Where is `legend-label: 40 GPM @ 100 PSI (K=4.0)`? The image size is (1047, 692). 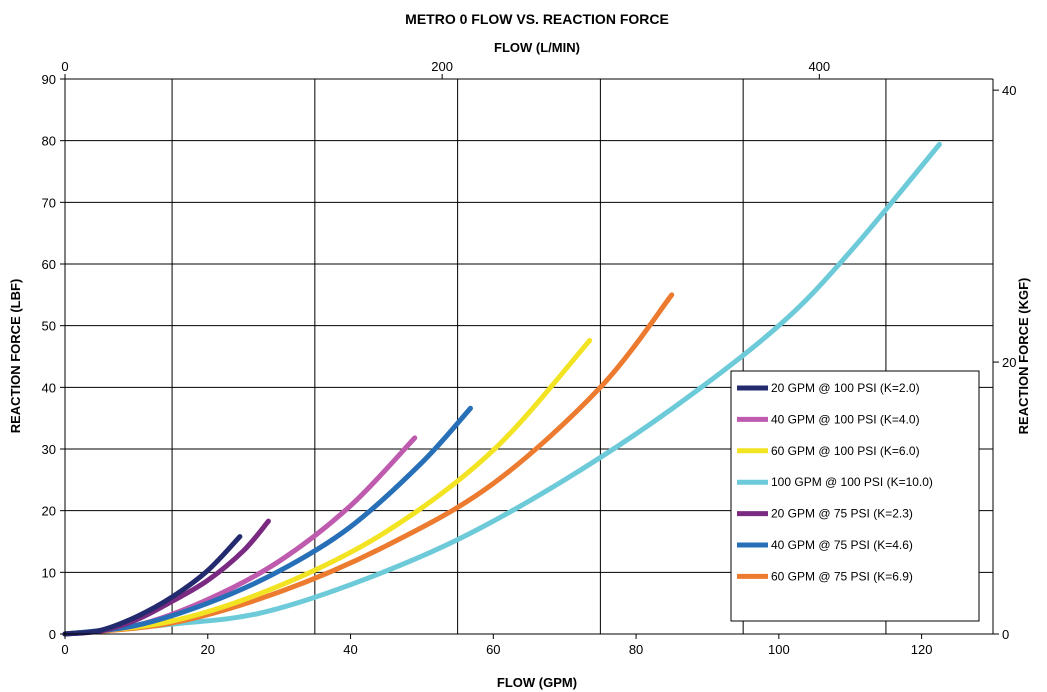 legend-label: 40 GPM @ 100 PSI (K=4.0) is located at coordinates (845, 419).